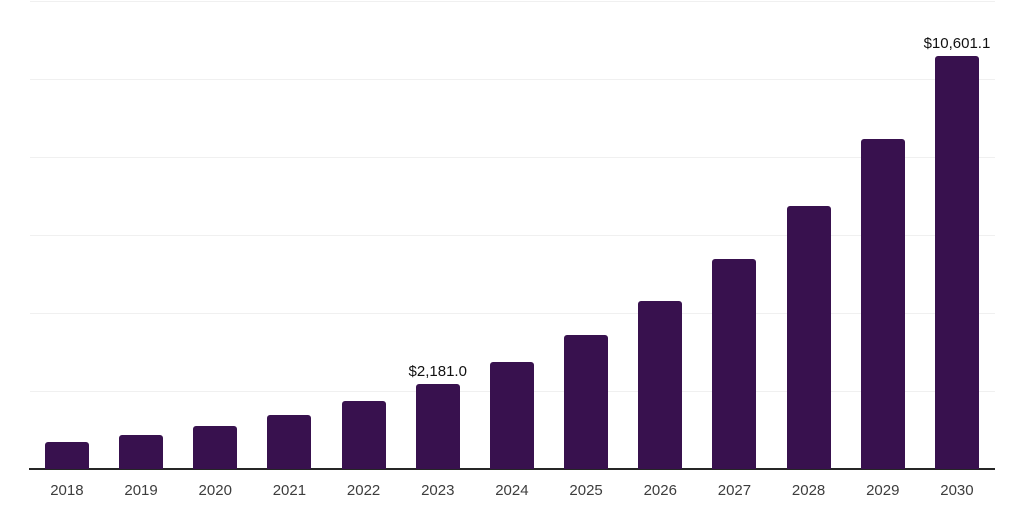  Describe the element at coordinates (734, 363) in the screenshot. I see `bar-2027` at that location.